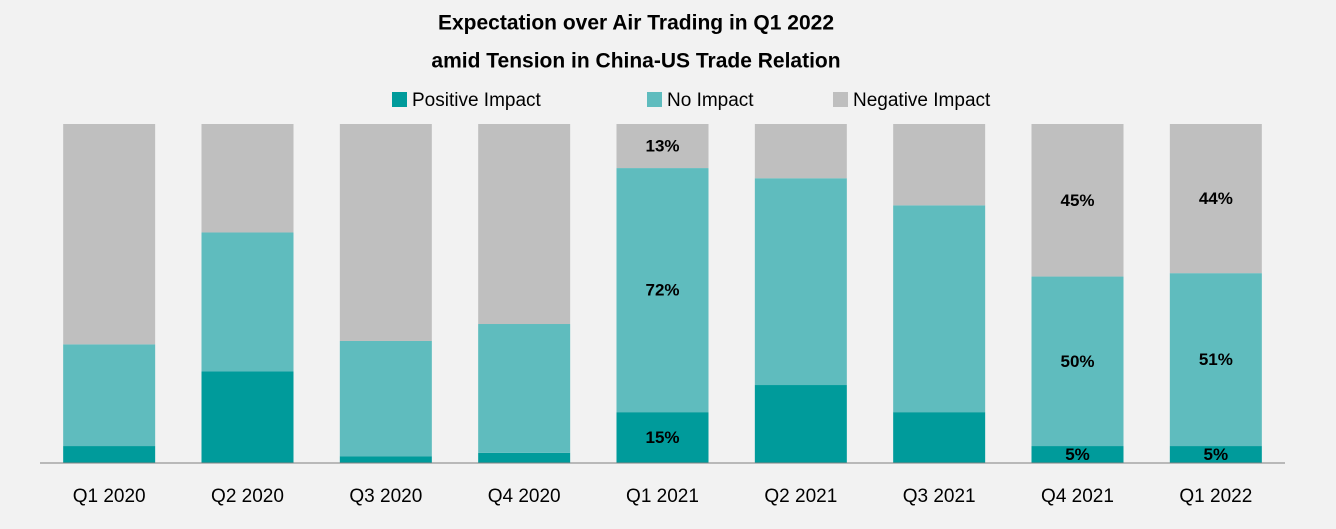 This screenshot has width=1336, height=529. Describe the element at coordinates (109, 496) in the screenshot. I see `x-tick-label: Q1 2020` at that location.